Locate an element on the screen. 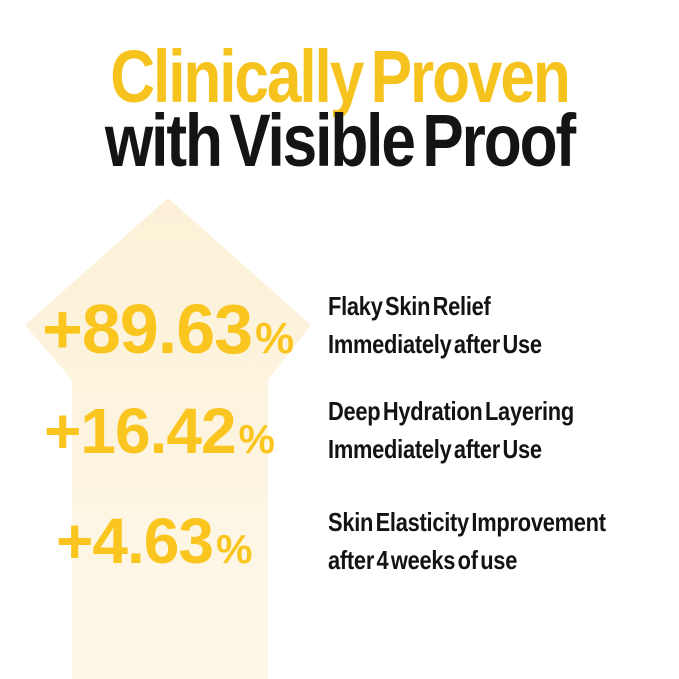 Image resolution: width=679 pixels, height=679 pixels. stat-label: Flaky Skin Relief Immediately after Use is located at coordinates (435, 325).